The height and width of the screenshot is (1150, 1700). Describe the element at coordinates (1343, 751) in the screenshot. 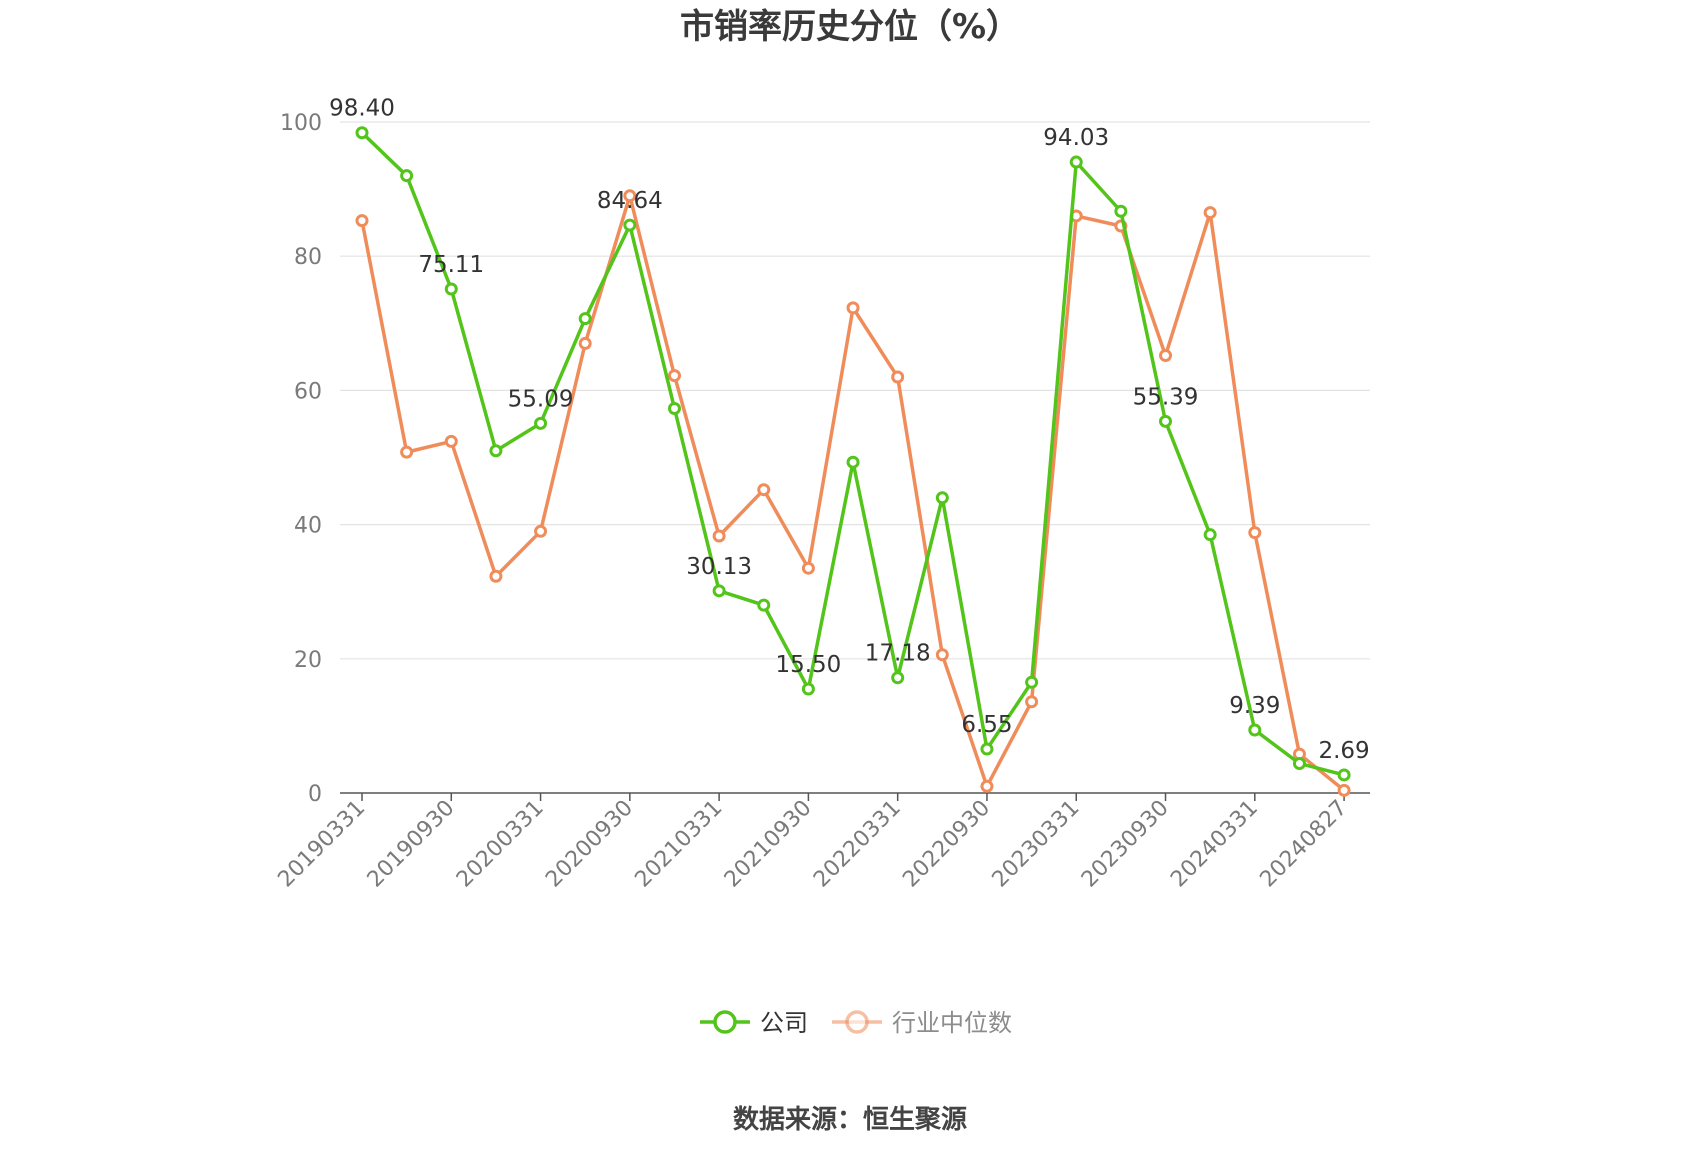

I see `data-label: 2.69` at that location.